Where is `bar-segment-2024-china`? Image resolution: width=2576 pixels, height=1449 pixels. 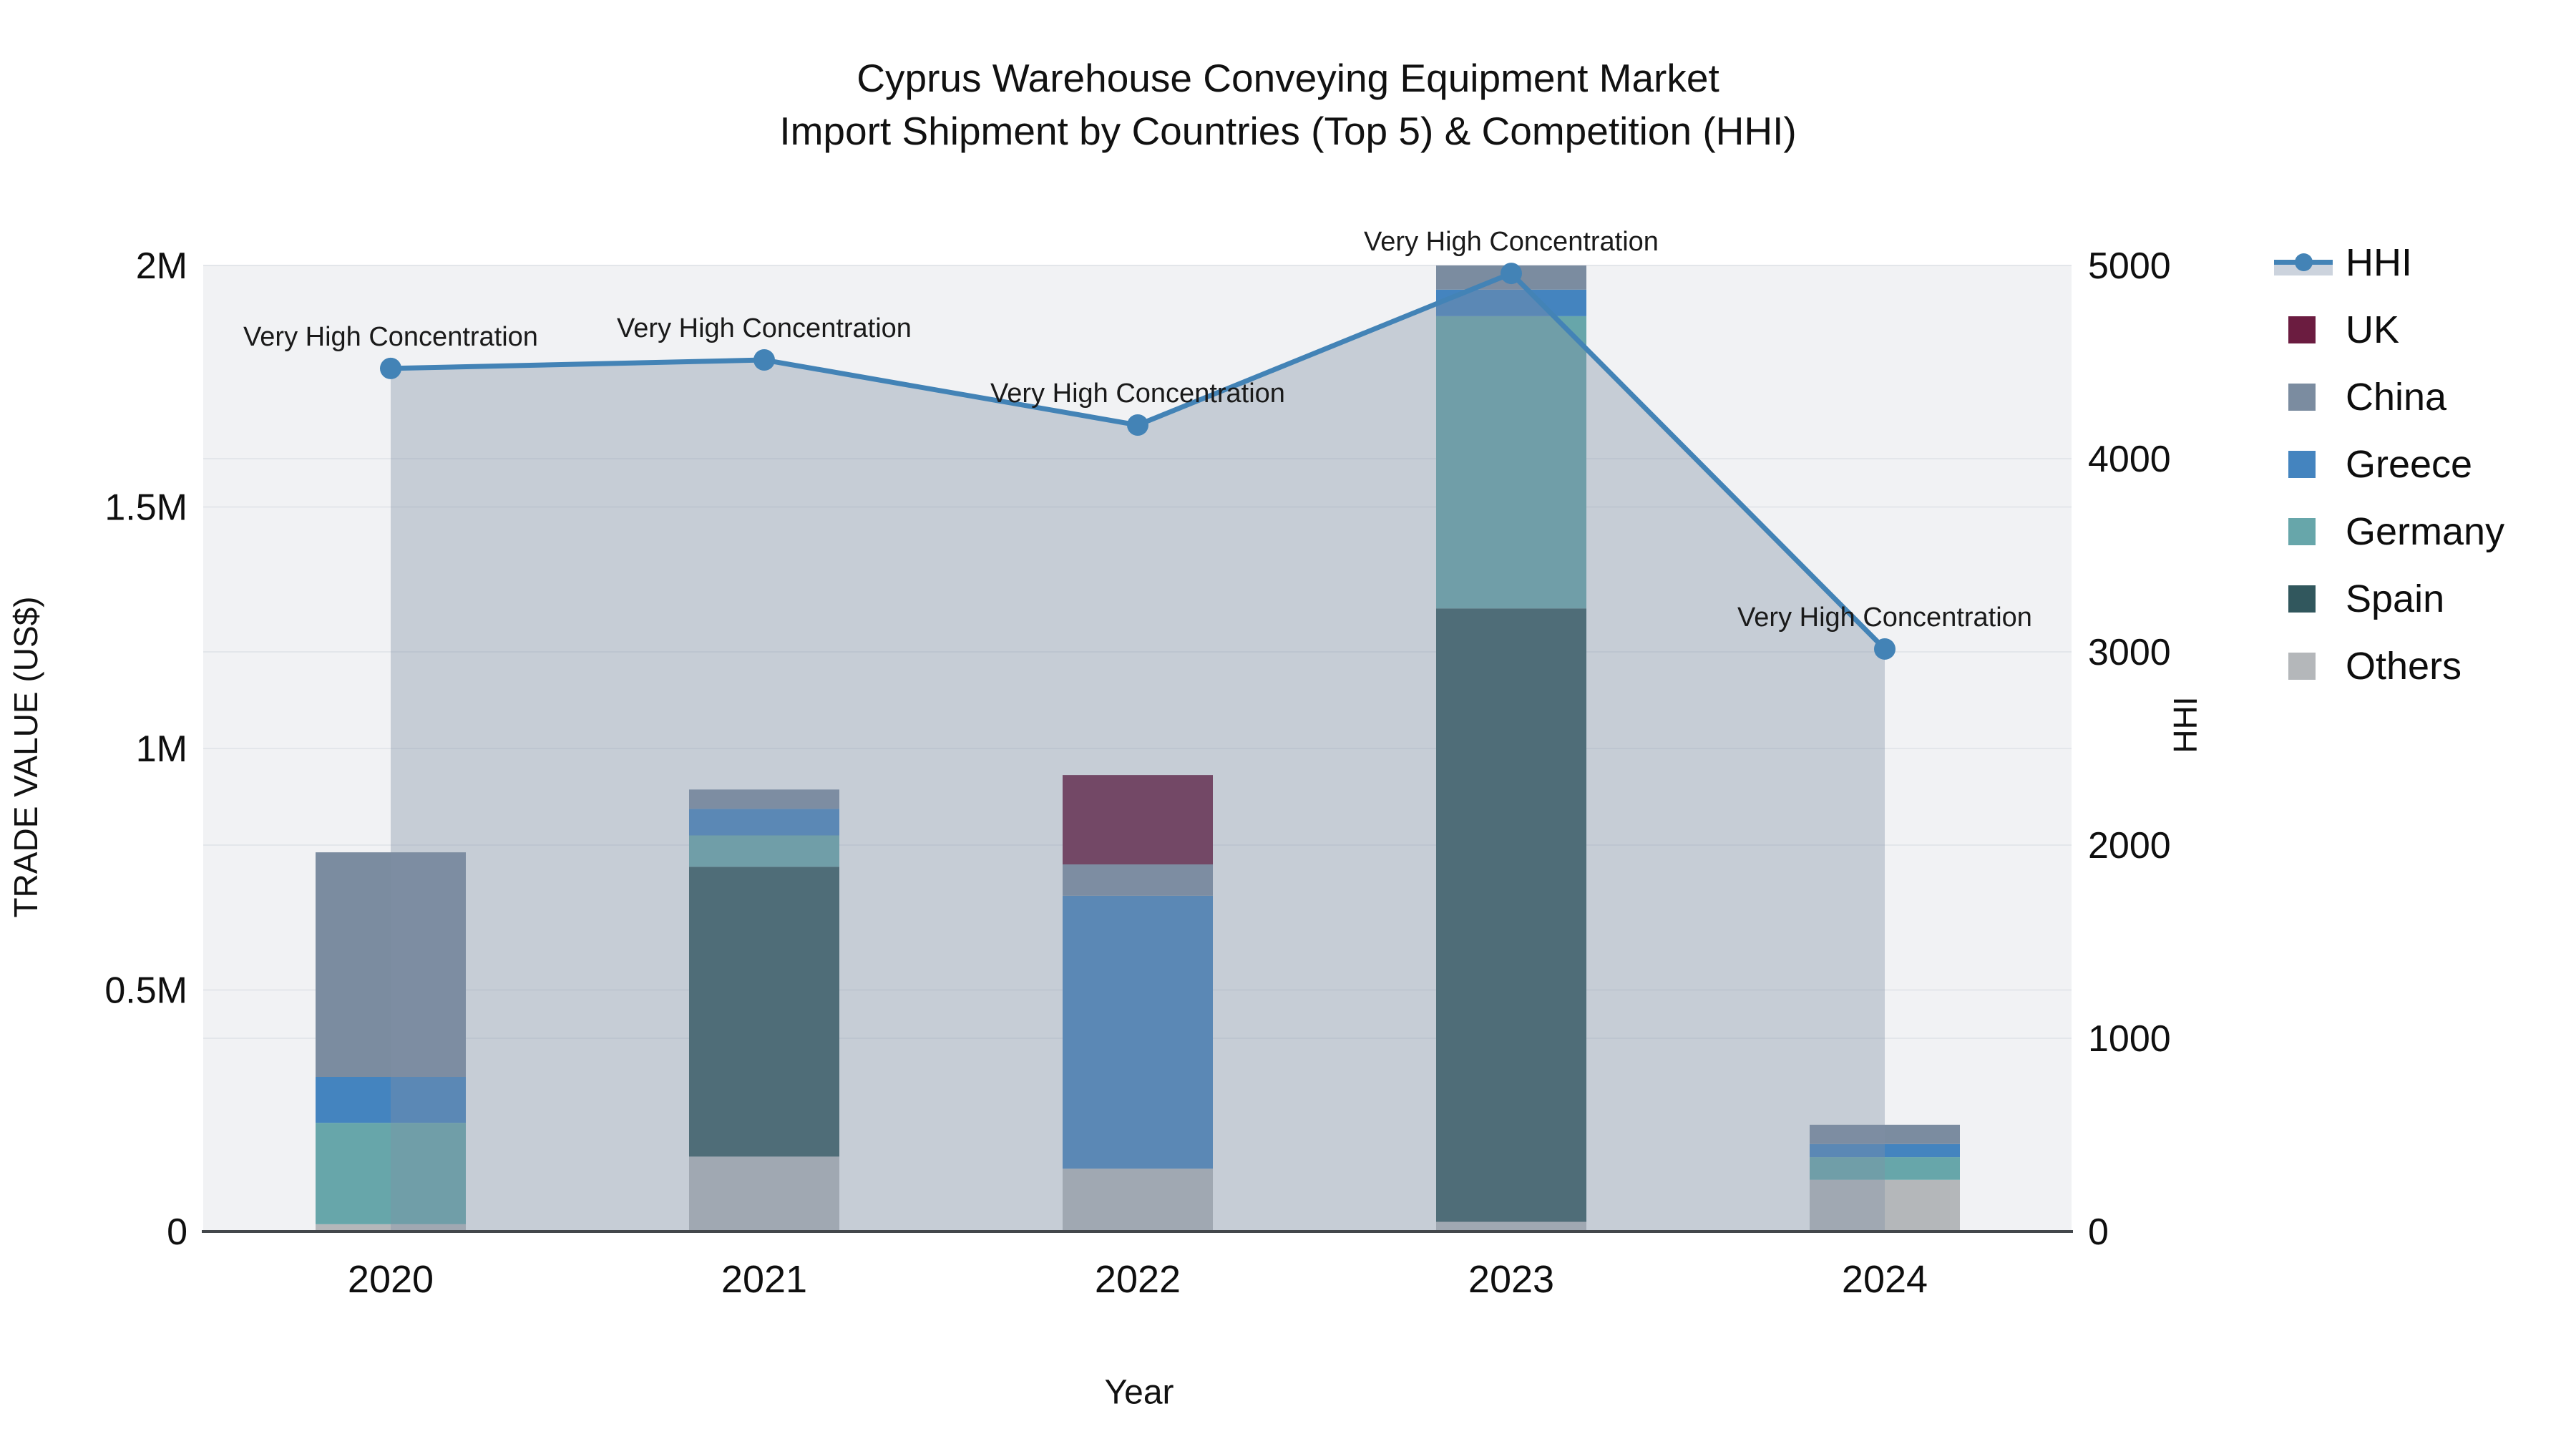 bar-segment-2024-china is located at coordinates (1885, 1134).